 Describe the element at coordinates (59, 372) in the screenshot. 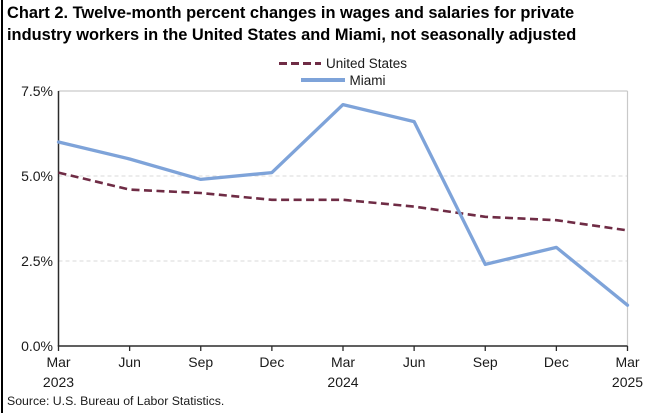

I see `x-axis-tick-label: Mar 2023` at that location.